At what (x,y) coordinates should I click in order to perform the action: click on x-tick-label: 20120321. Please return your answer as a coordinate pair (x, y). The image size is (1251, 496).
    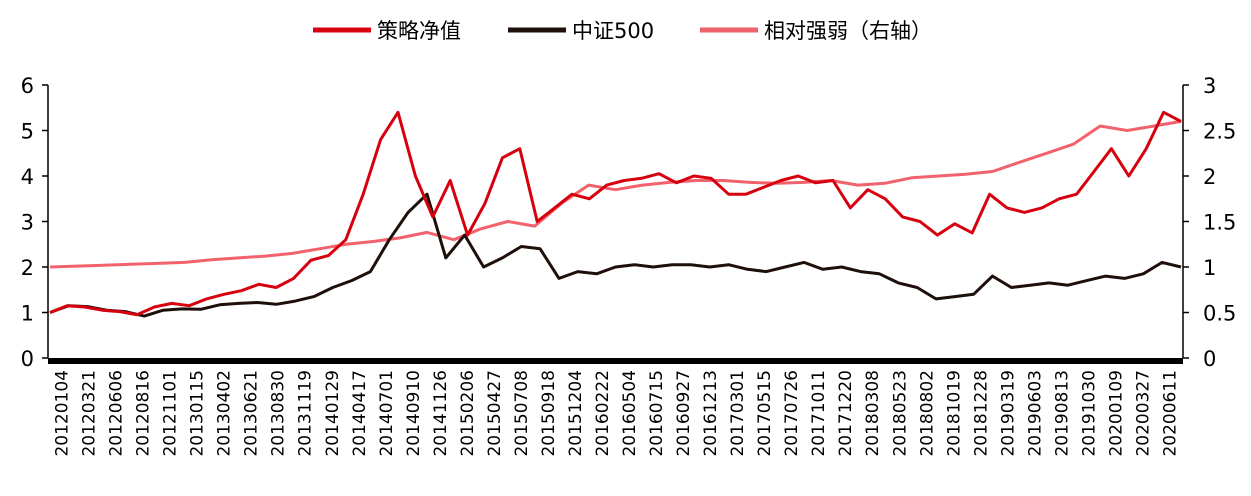
    Looking at the image, I should click on (90, 413).